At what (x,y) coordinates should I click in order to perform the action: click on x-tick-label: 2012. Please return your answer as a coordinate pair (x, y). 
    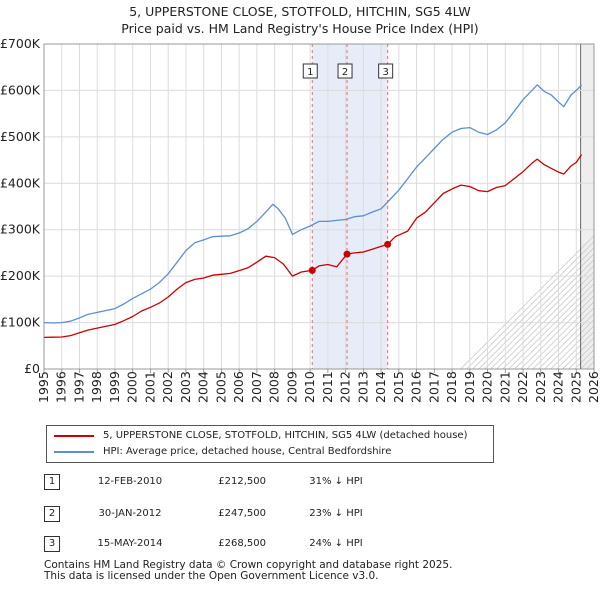
    Looking at the image, I should click on (345, 387).